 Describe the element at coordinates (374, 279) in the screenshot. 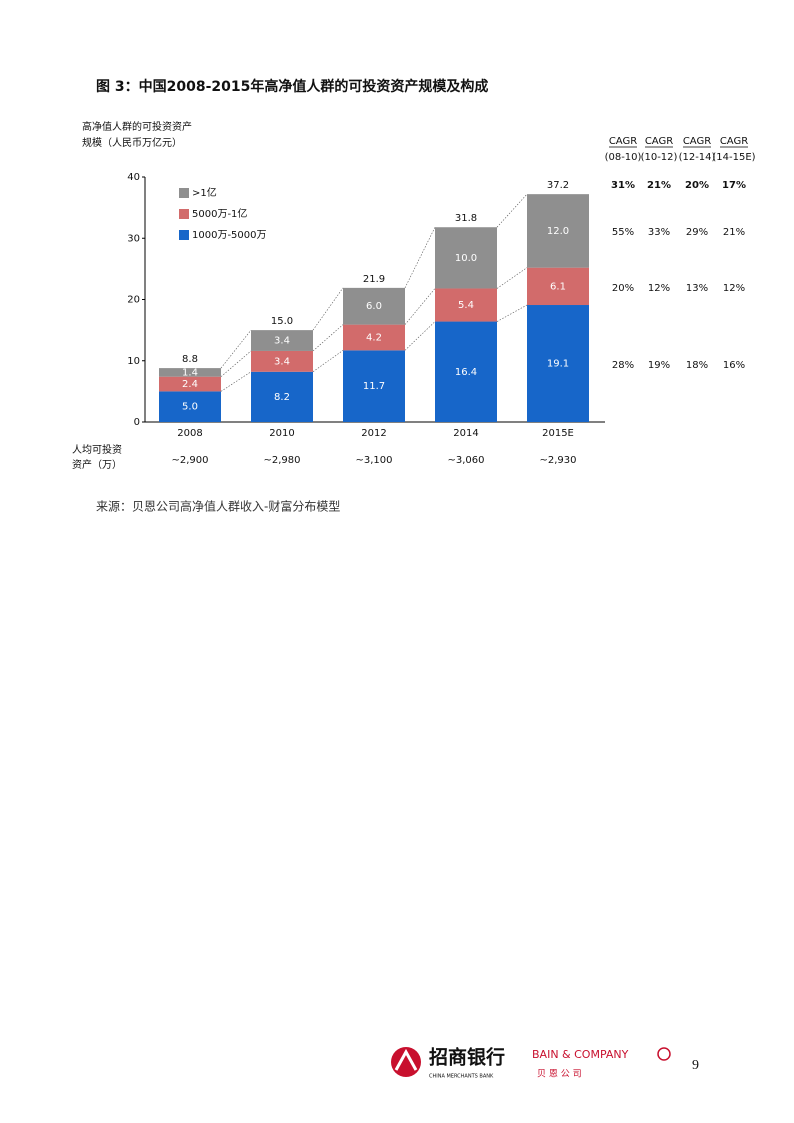

I see `total-label: 21.9` at that location.